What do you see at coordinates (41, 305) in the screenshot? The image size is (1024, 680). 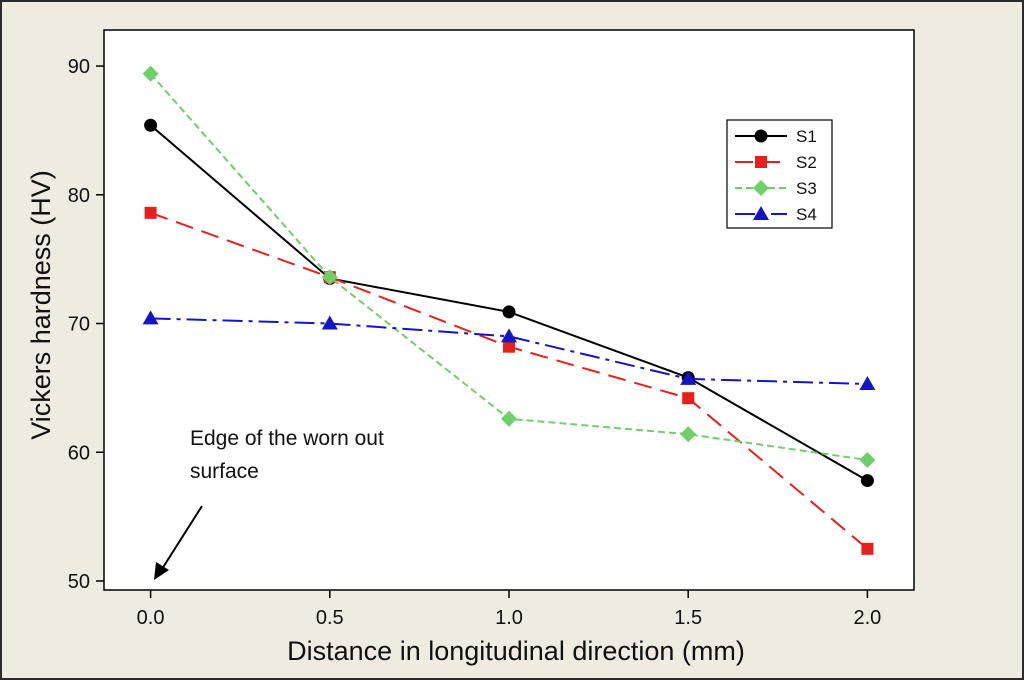 I see `y-axis-title: Vickers hardness (HV)` at bounding box center [41, 305].